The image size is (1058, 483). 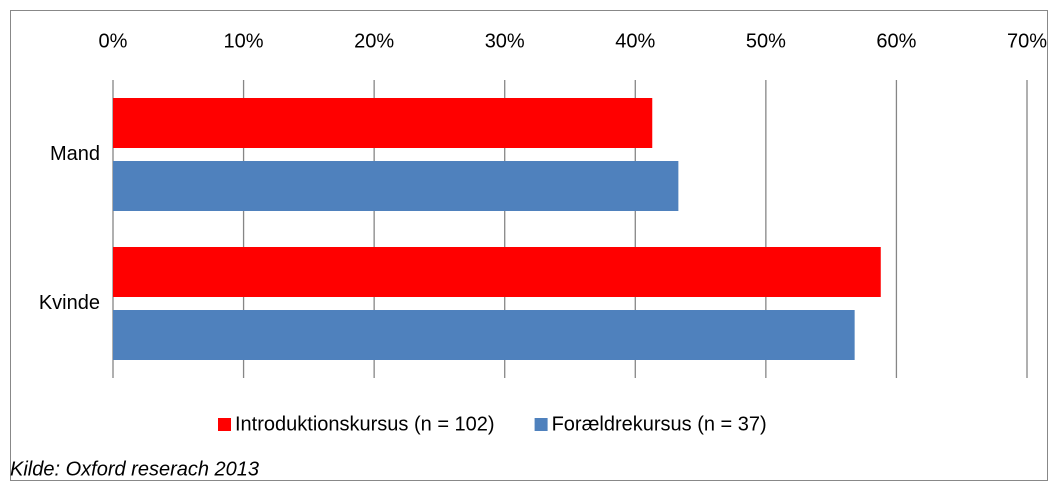 I want to click on x-tick-label: 40%, so click(x=635, y=41).